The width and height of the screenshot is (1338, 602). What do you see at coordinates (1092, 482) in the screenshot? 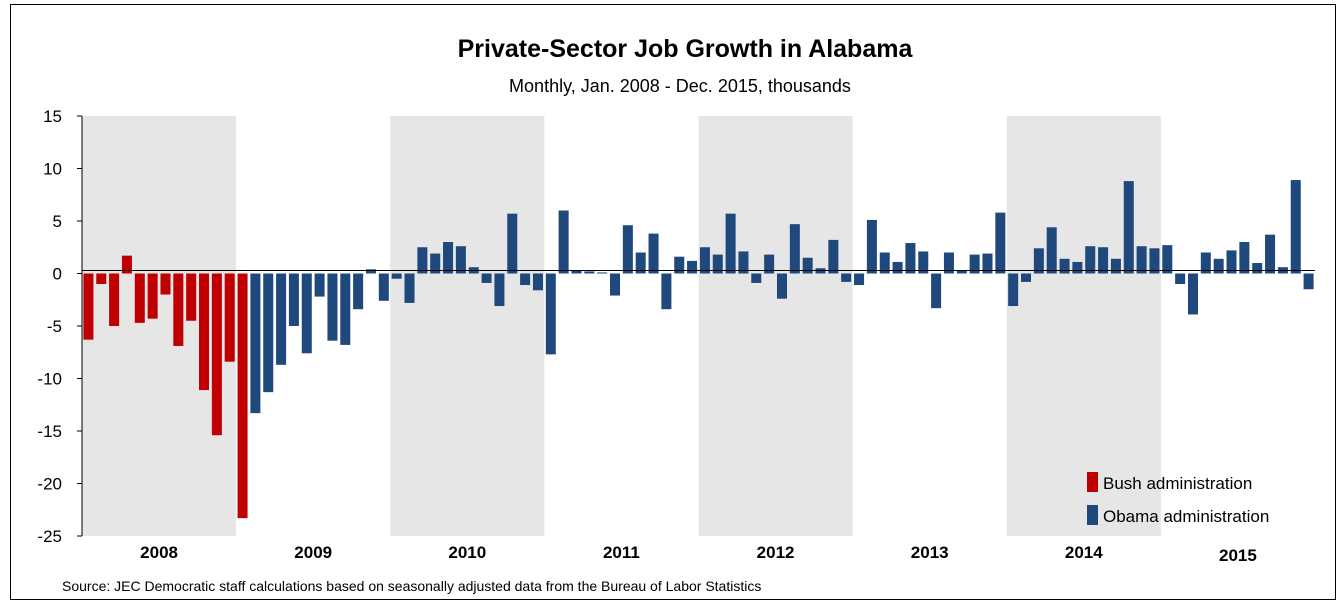
I see `legend-swatch-bush` at bounding box center [1092, 482].